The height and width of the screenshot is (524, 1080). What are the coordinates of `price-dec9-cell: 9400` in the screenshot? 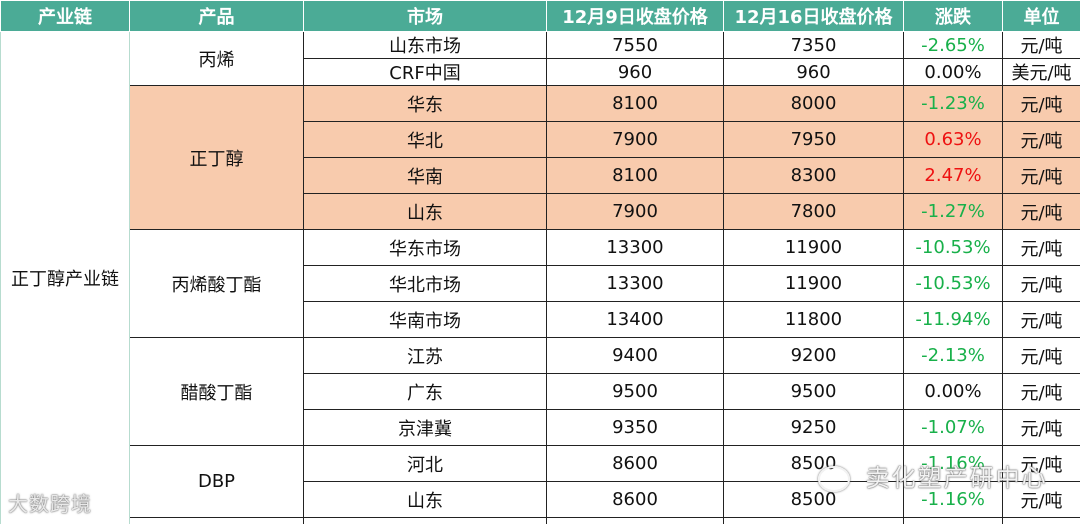 It's located at (635, 356).